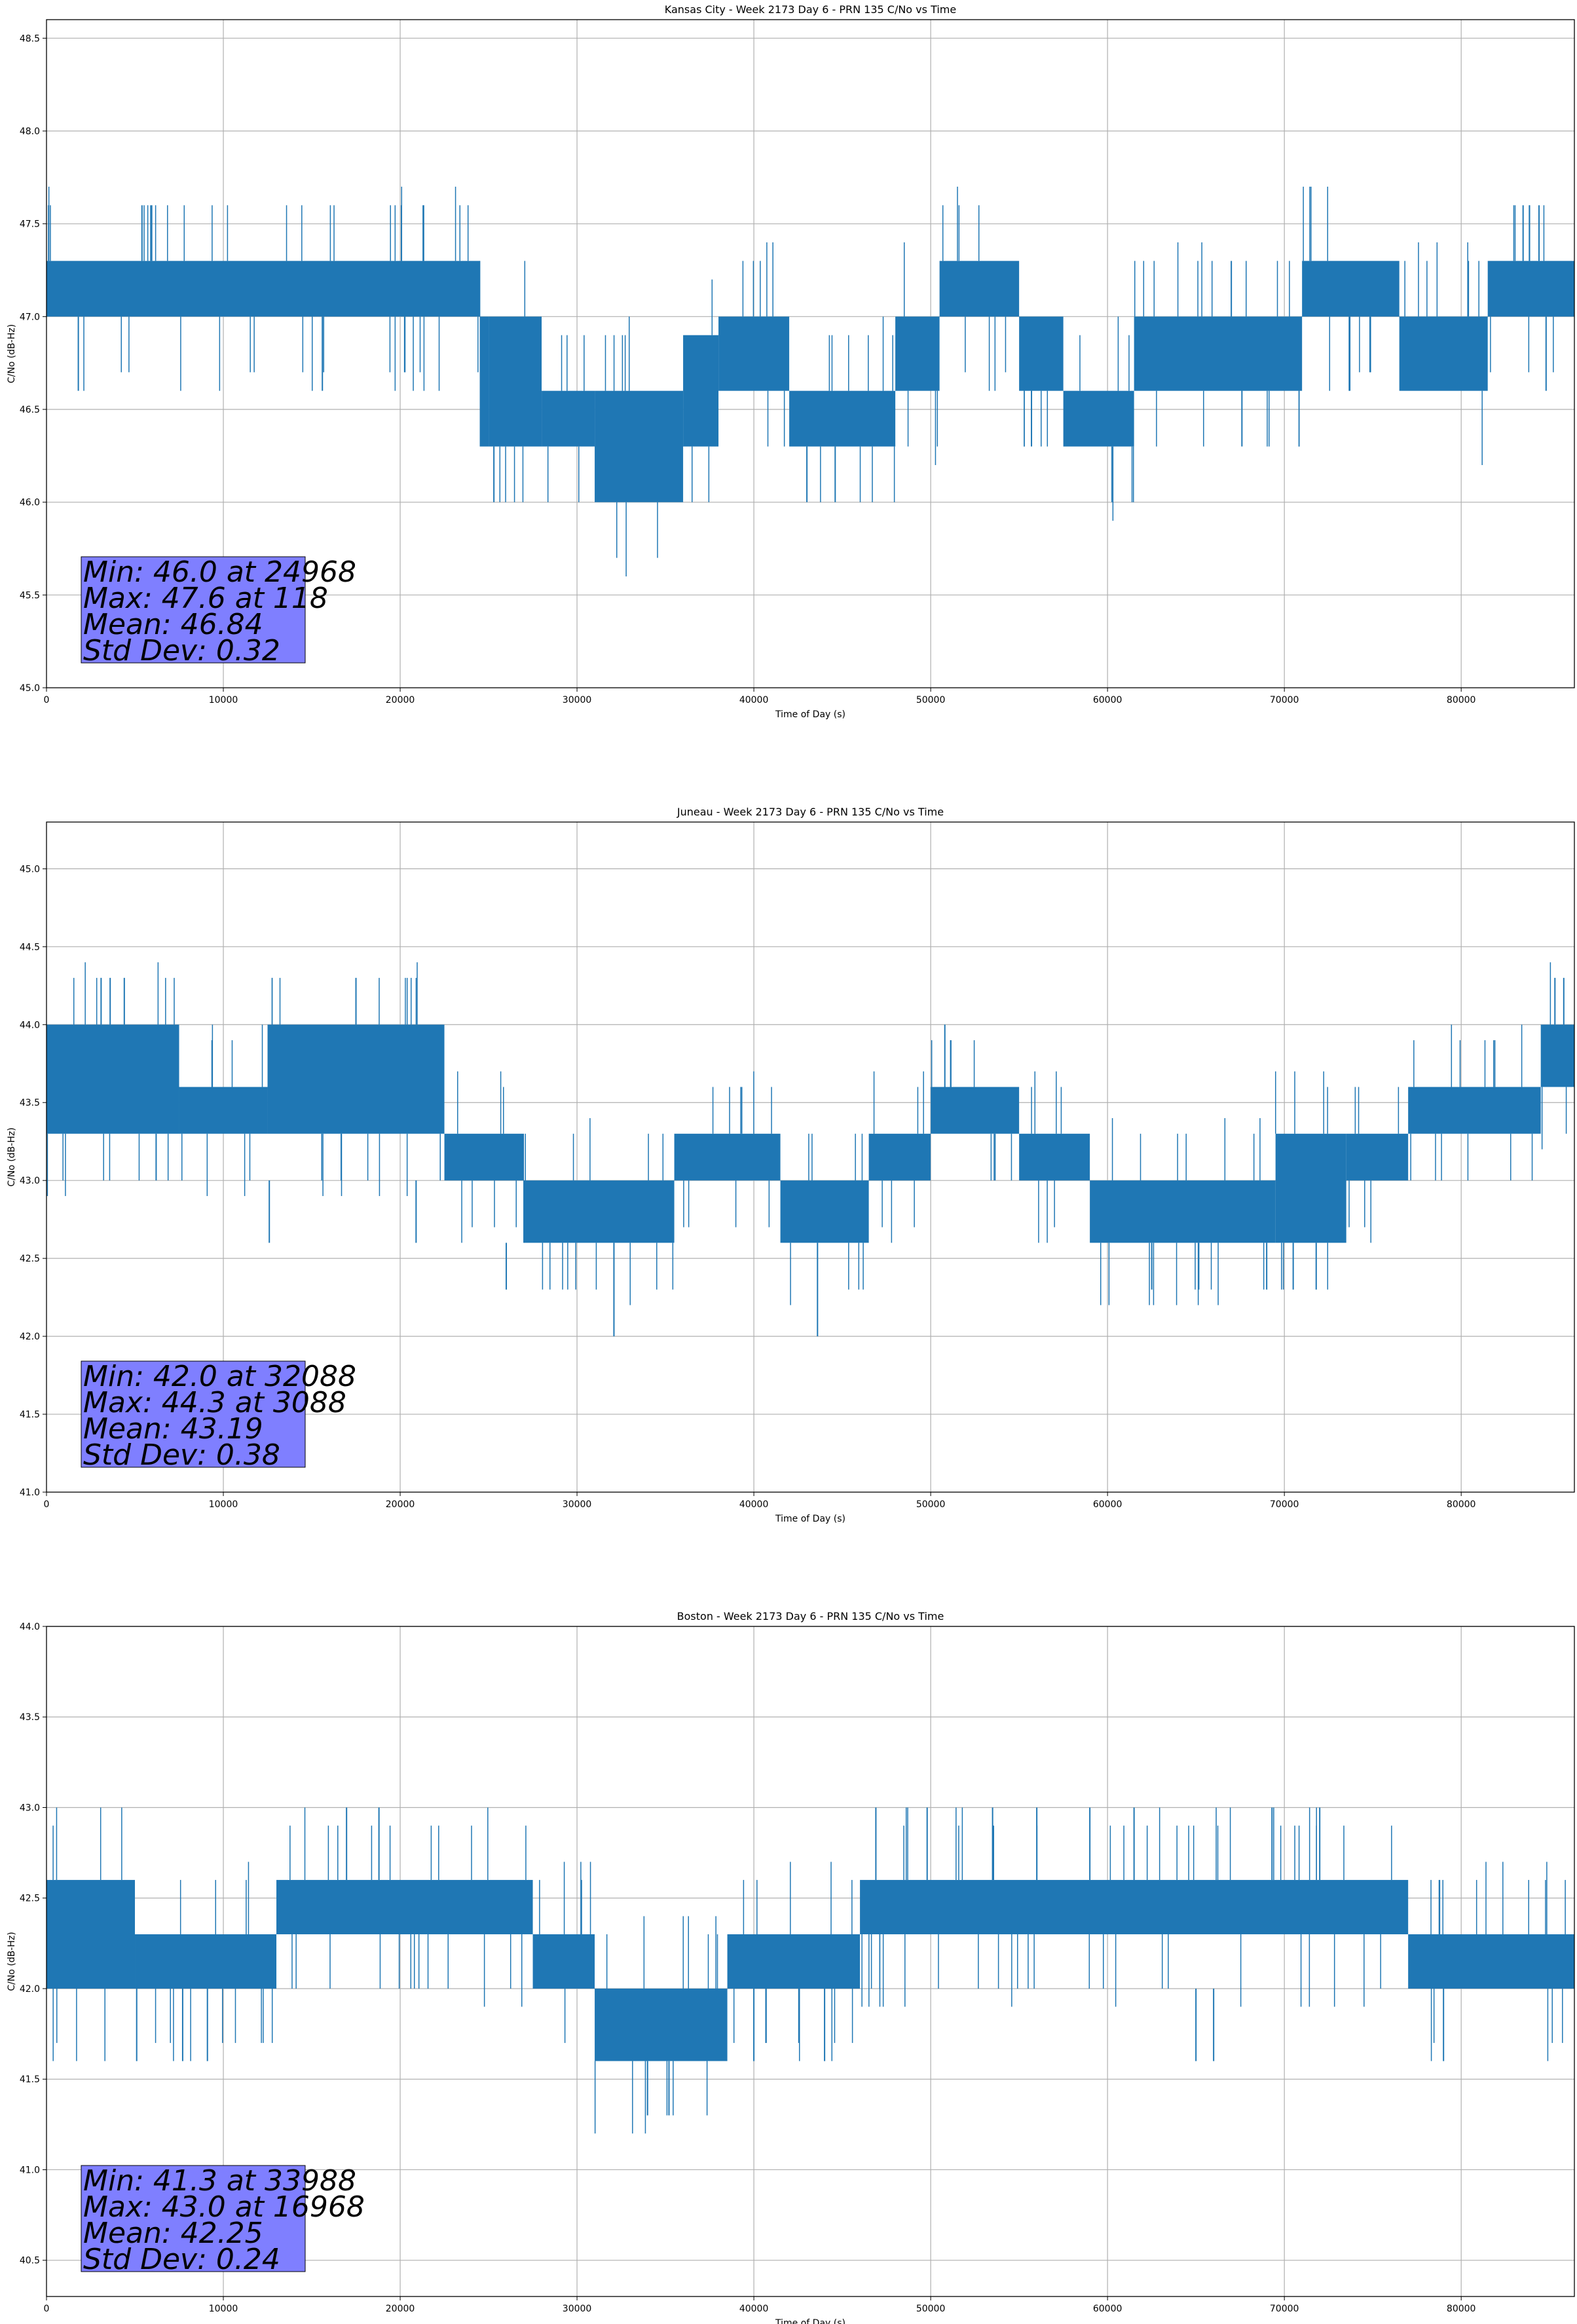 This screenshot has width=1577, height=2324. What do you see at coordinates (181, 1455) in the screenshot?
I see `stats-line: Std Dev: 0.38` at bounding box center [181, 1455].